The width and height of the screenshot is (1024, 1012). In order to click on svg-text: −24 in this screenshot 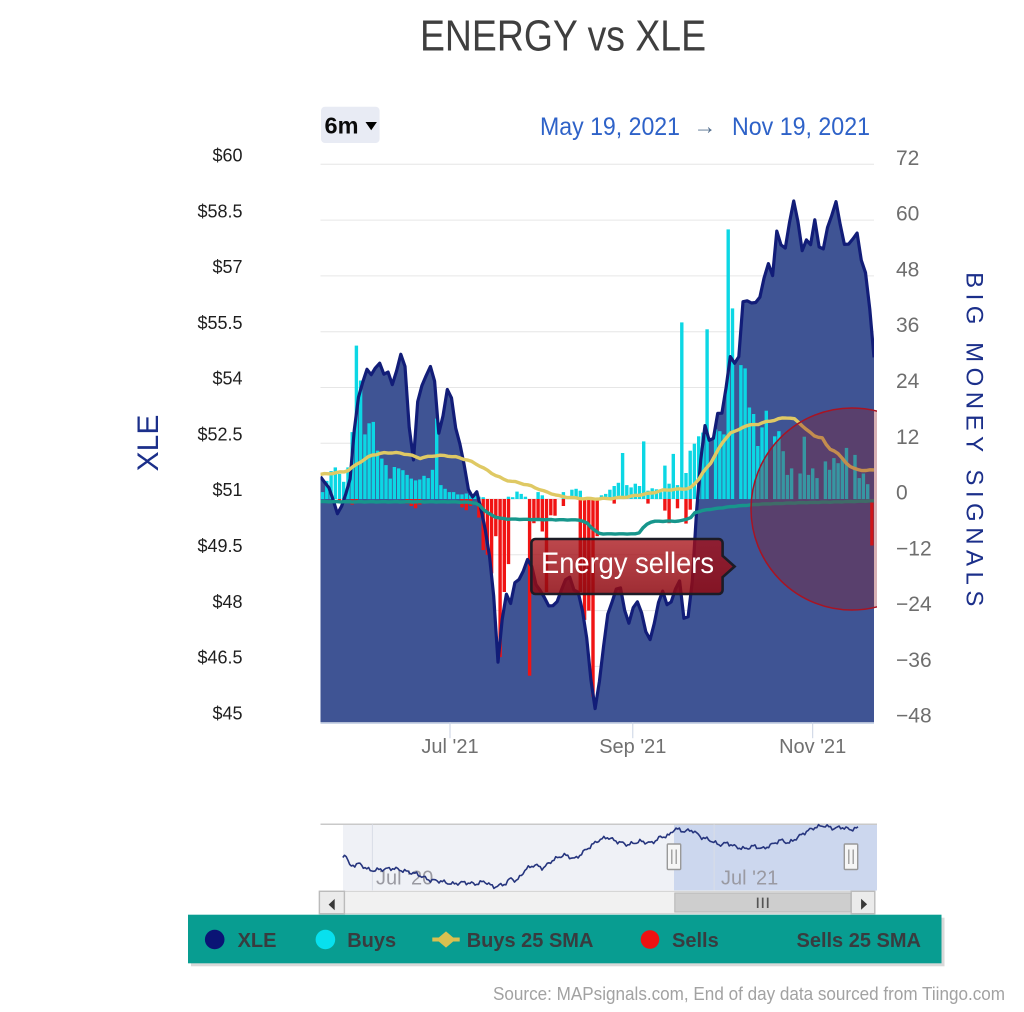, I will do `click(914, 604)`.